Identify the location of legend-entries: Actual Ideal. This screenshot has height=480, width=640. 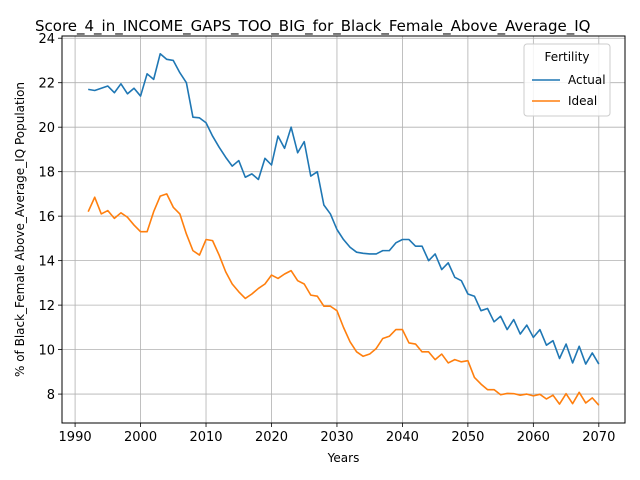
(569, 90).